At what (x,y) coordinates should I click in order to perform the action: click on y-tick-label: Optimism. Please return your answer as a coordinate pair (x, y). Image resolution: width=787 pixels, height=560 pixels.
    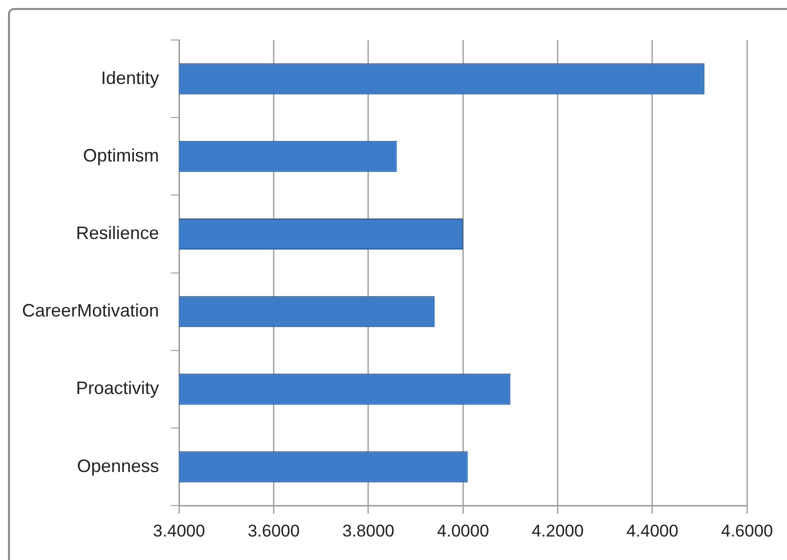
    Looking at the image, I should click on (121, 155).